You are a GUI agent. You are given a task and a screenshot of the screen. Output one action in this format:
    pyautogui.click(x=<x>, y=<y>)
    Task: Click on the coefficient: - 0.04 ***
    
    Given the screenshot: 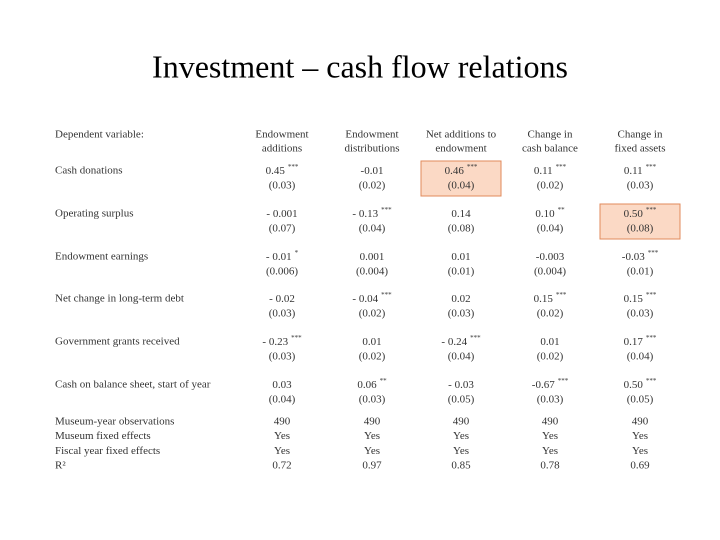 What is the action you would take?
    pyautogui.click(x=372, y=298)
    